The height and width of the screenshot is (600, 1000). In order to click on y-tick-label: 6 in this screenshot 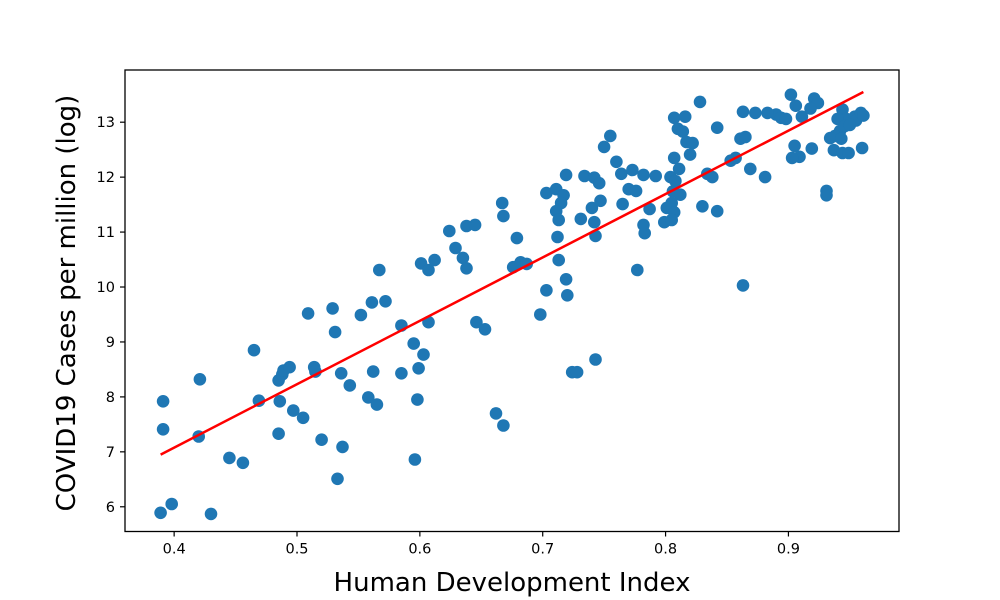, I will do `click(110, 508)`.